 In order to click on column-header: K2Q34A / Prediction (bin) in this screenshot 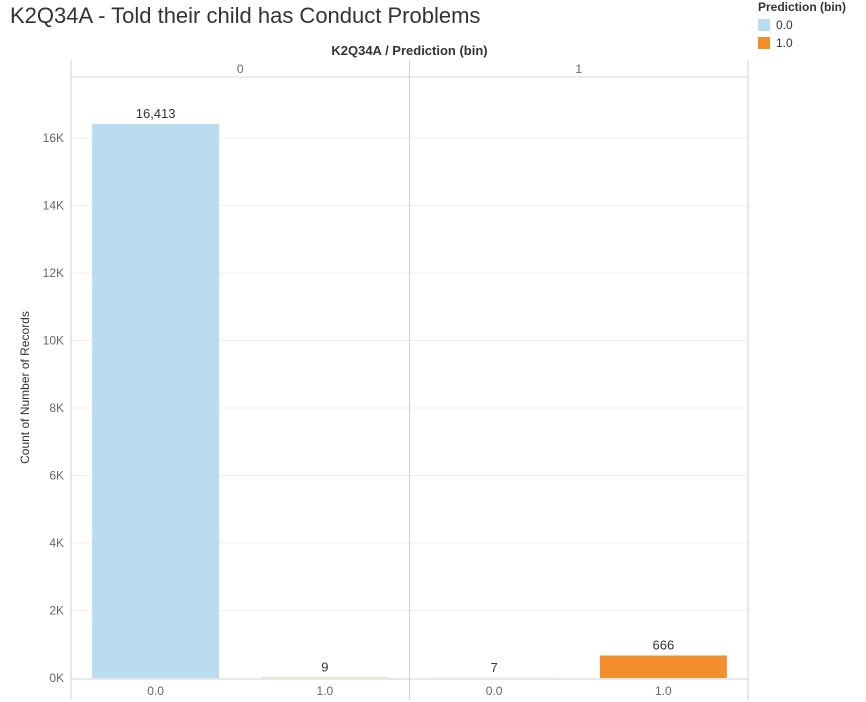, I will do `click(409, 50)`.